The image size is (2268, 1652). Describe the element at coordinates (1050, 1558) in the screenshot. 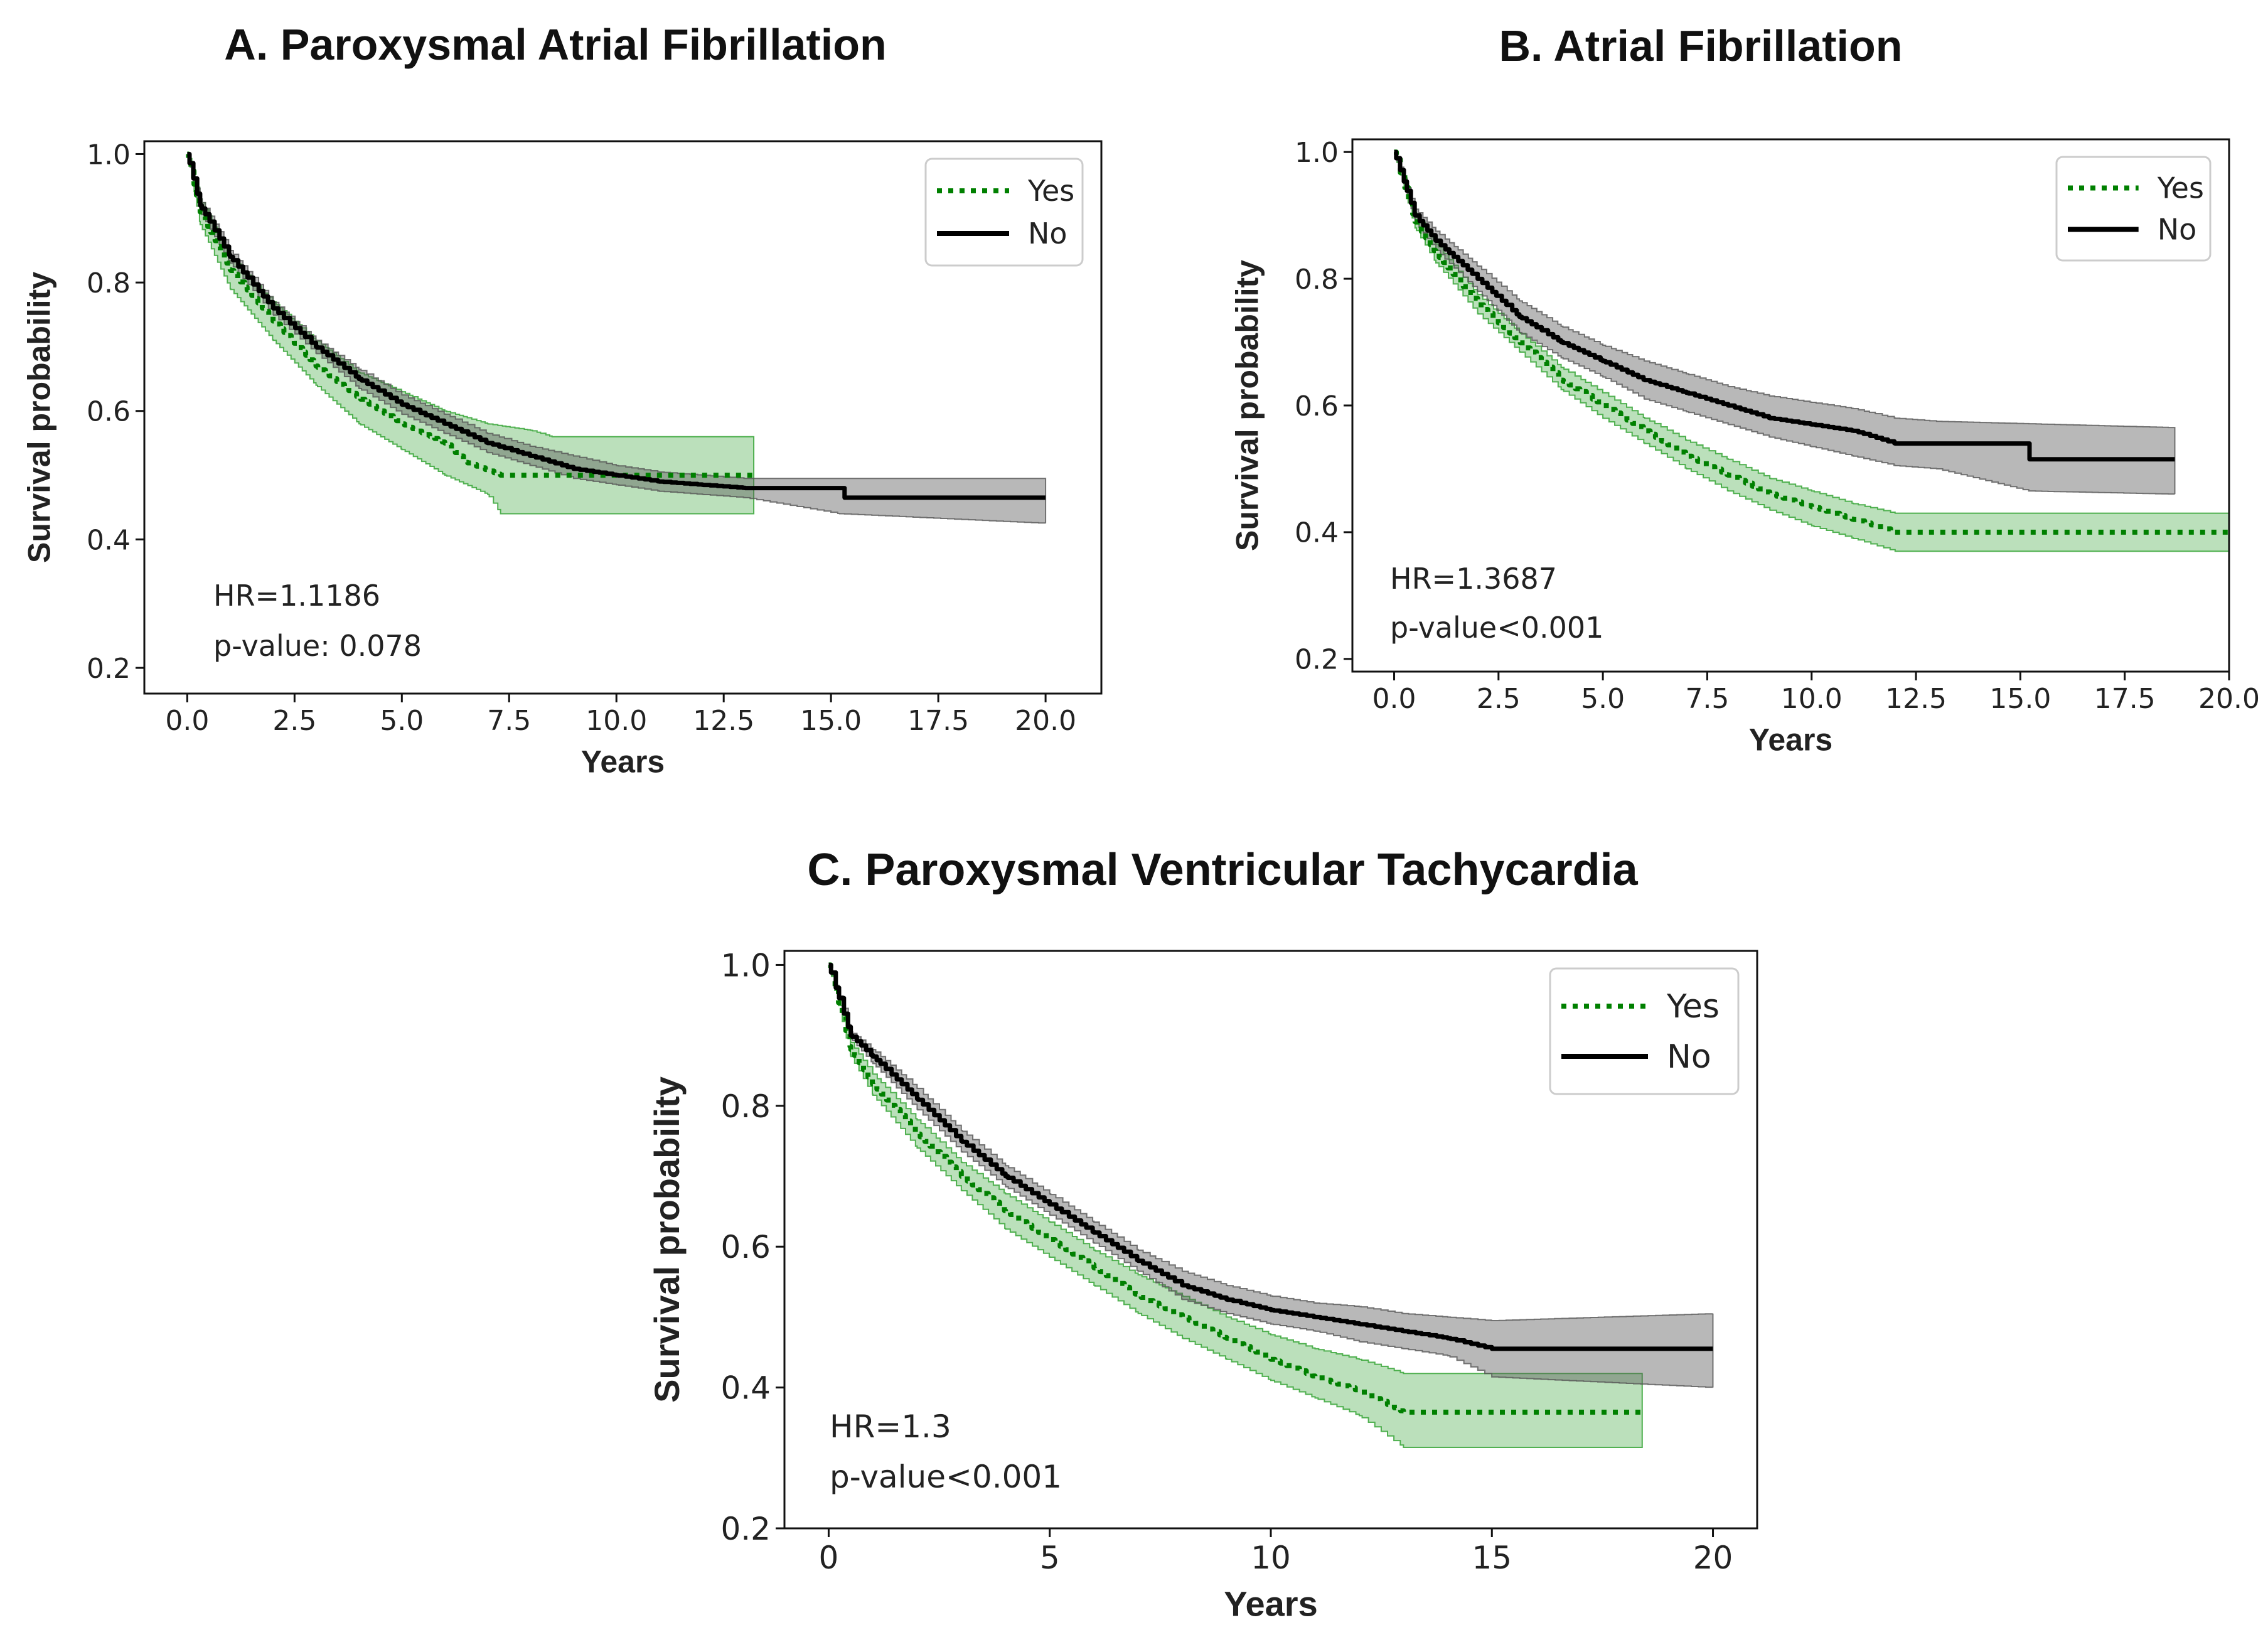

I see `x-tick-label: 5` at that location.